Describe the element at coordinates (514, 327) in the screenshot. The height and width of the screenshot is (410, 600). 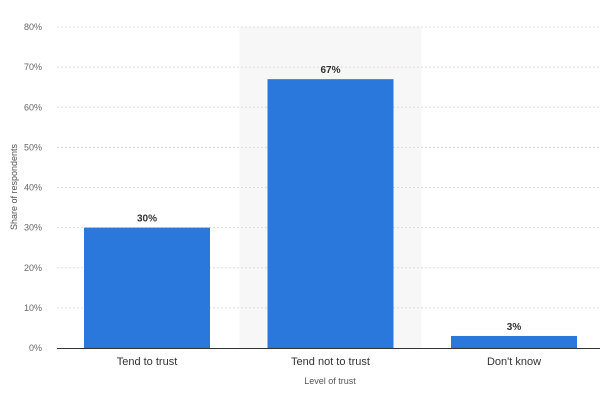
I see `data-label: 3%` at that location.